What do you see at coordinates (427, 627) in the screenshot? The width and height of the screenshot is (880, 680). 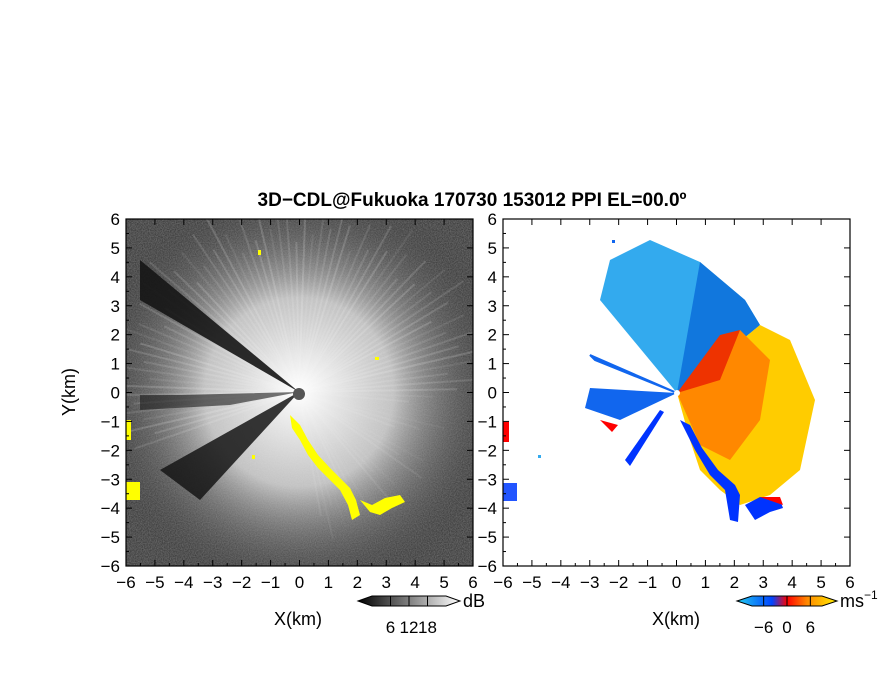 I see `colorbar-tick-label: 18` at bounding box center [427, 627].